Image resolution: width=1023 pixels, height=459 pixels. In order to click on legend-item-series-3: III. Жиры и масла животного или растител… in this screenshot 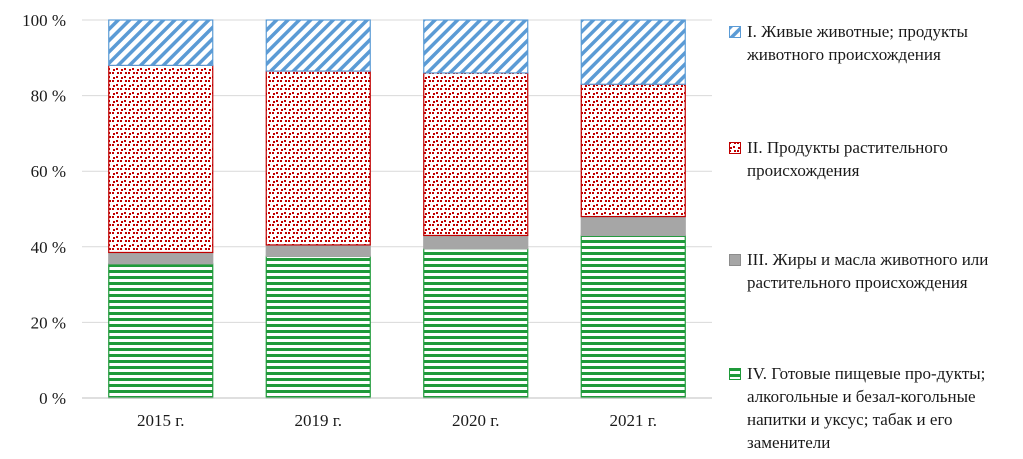, I will do `click(874, 271)`.